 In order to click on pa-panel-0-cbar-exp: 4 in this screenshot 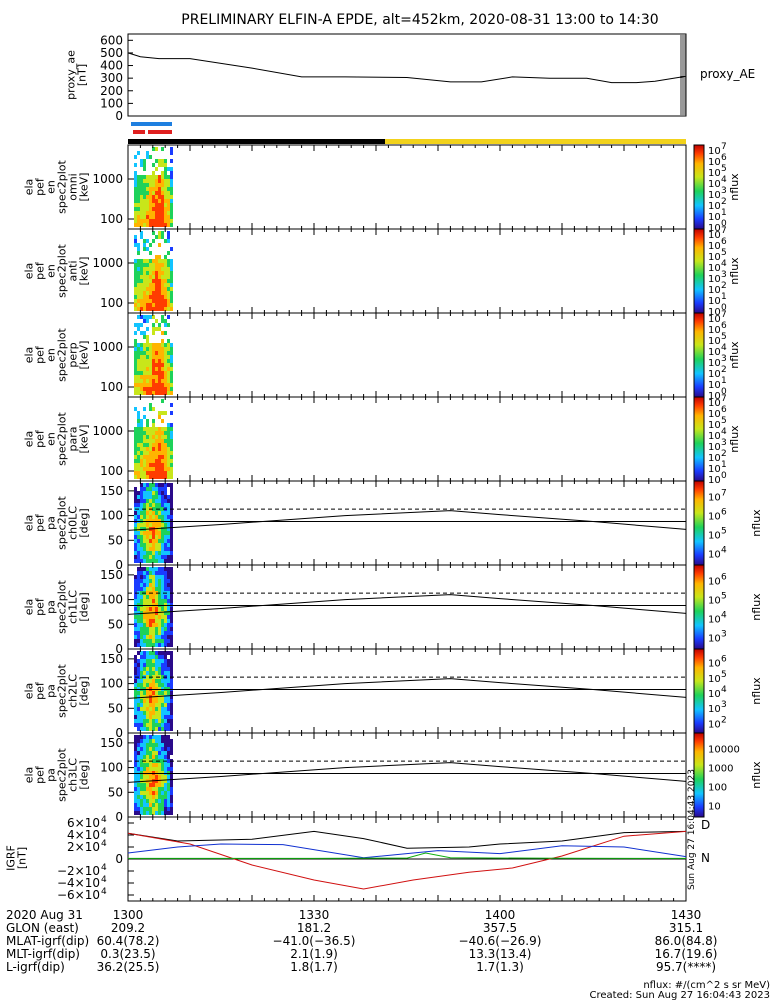, I will do `click(724, 551)`.